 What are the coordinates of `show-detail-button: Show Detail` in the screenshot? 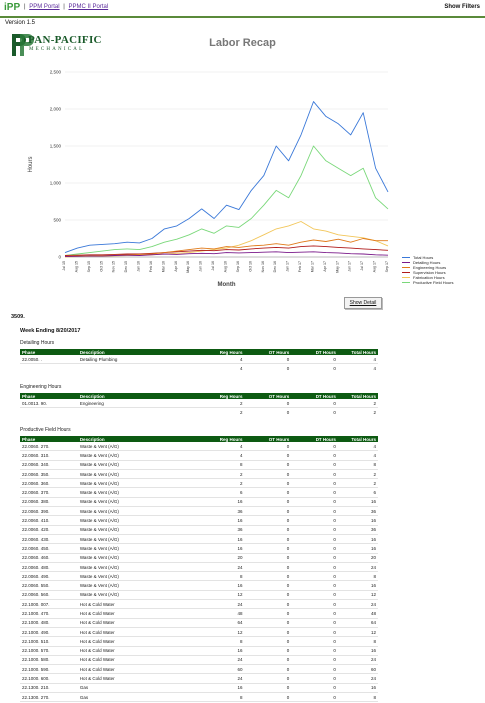 It's located at (363, 303).